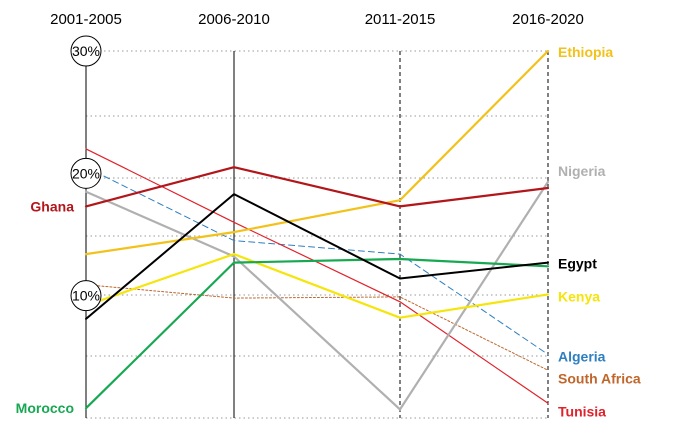  Describe the element at coordinates (45, 408) in the screenshot. I see `country-label-morocco: Morocco` at that location.